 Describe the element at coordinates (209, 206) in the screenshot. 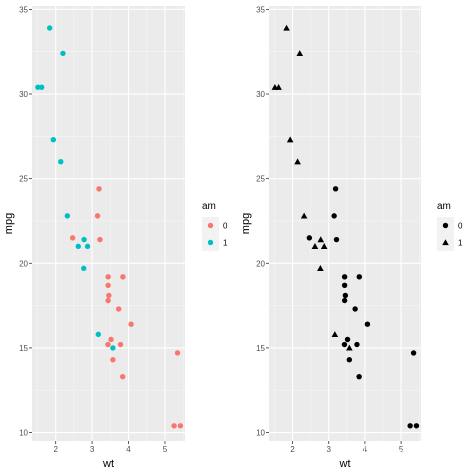

I see `legend-title: am` at that location.